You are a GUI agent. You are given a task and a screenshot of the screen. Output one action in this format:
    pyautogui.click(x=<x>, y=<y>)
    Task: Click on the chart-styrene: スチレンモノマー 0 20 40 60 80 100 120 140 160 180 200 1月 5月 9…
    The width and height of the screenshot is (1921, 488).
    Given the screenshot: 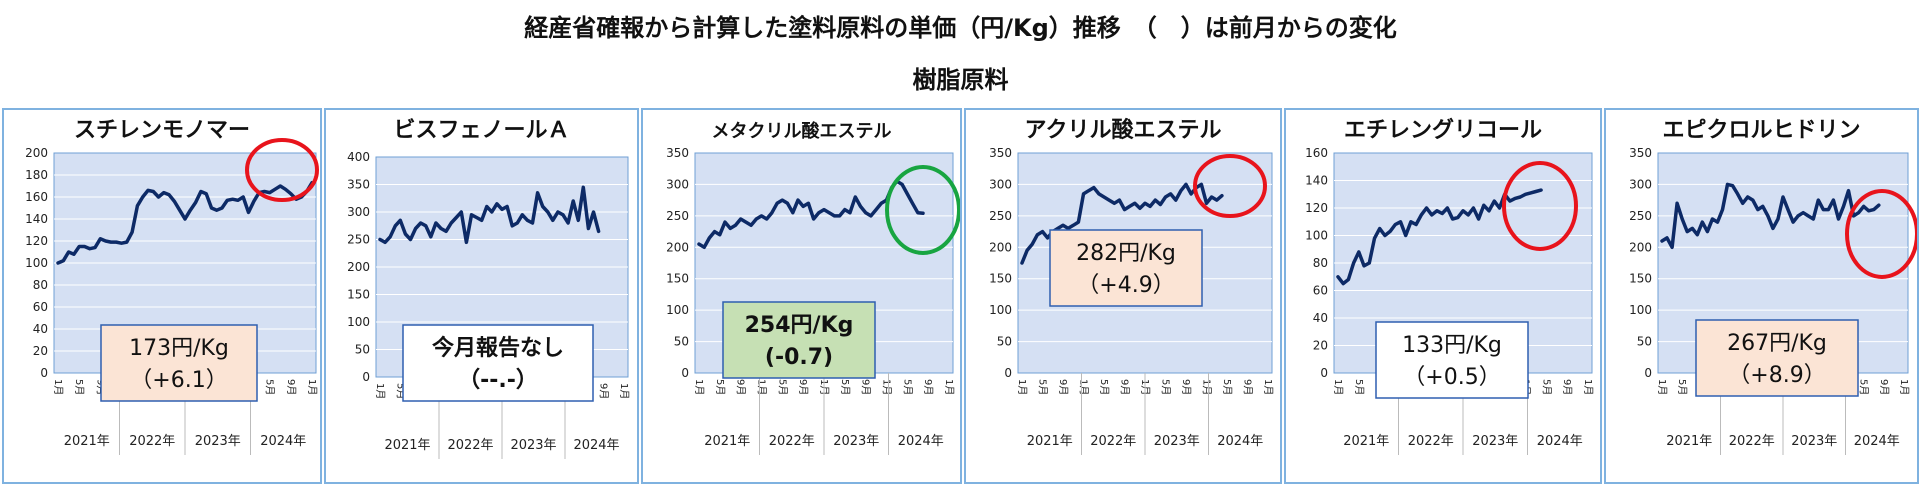 What is the action you would take?
    pyautogui.click(x=172, y=286)
    